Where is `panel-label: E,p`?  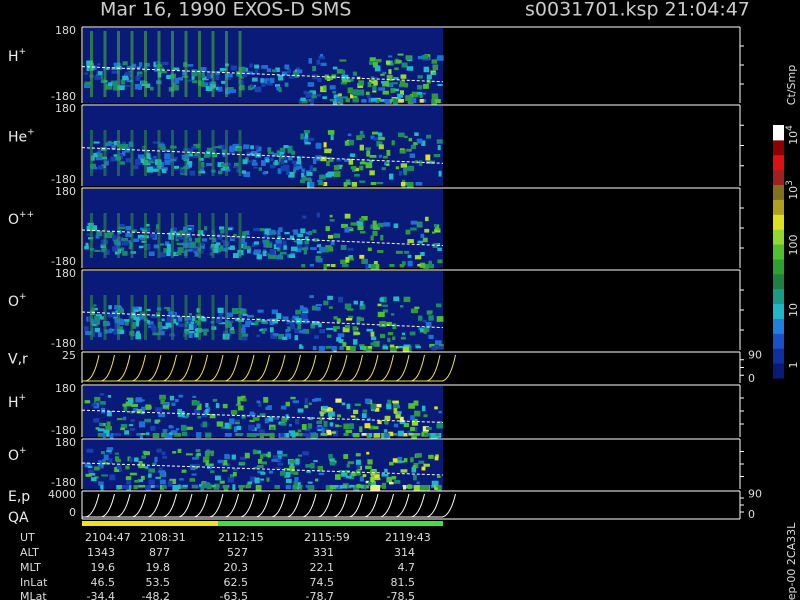
panel-label: E,p is located at coordinates (19, 497).